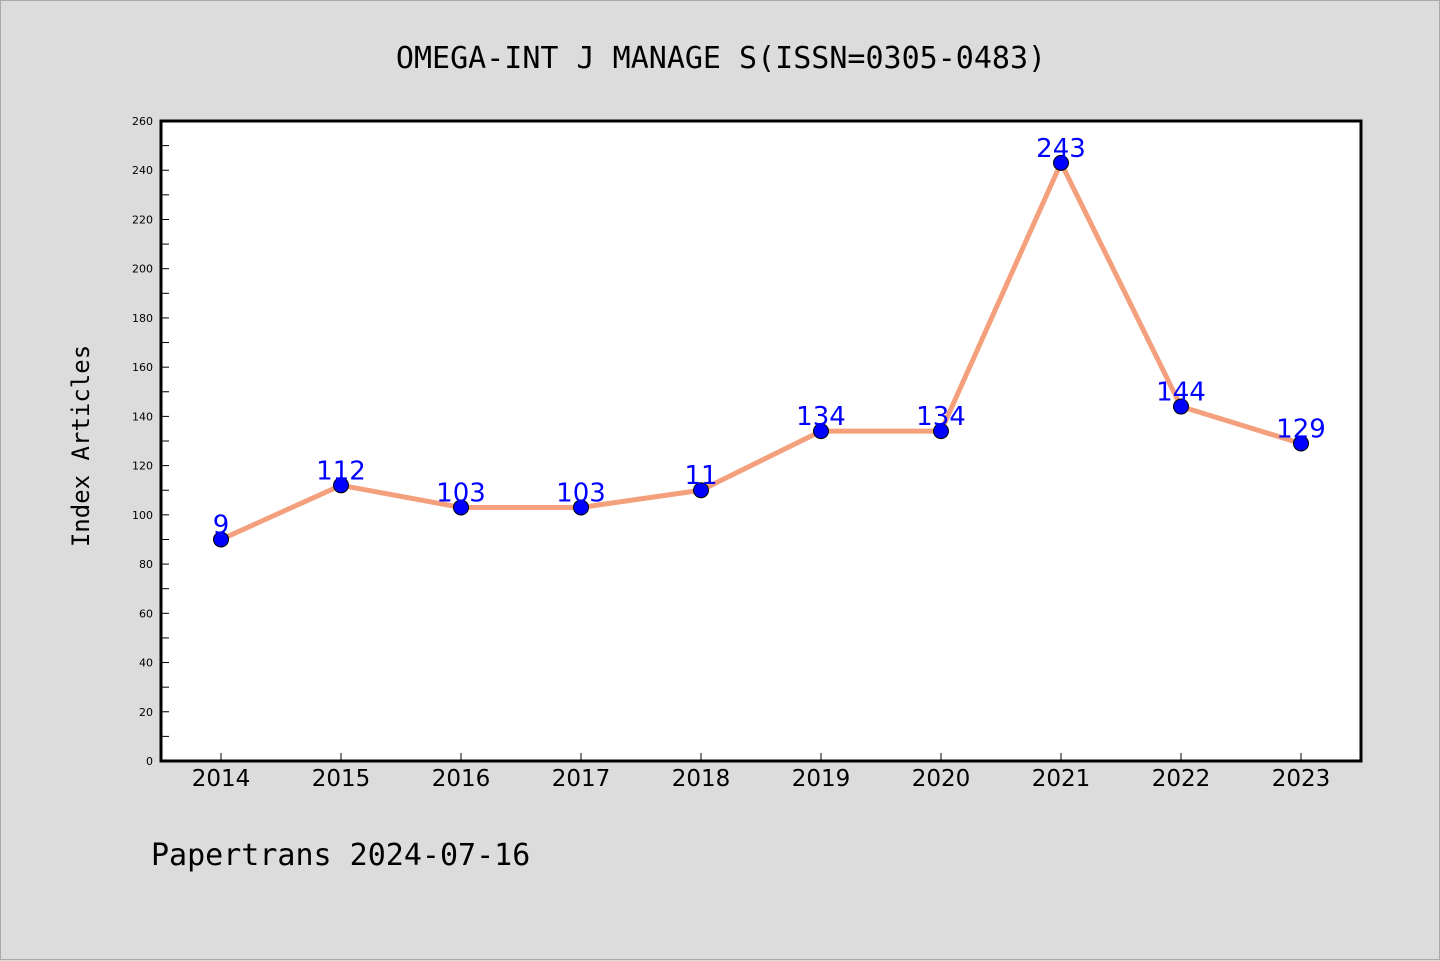  Describe the element at coordinates (142, 416) in the screenshot. I see `y-tick-label: 140` at that location.